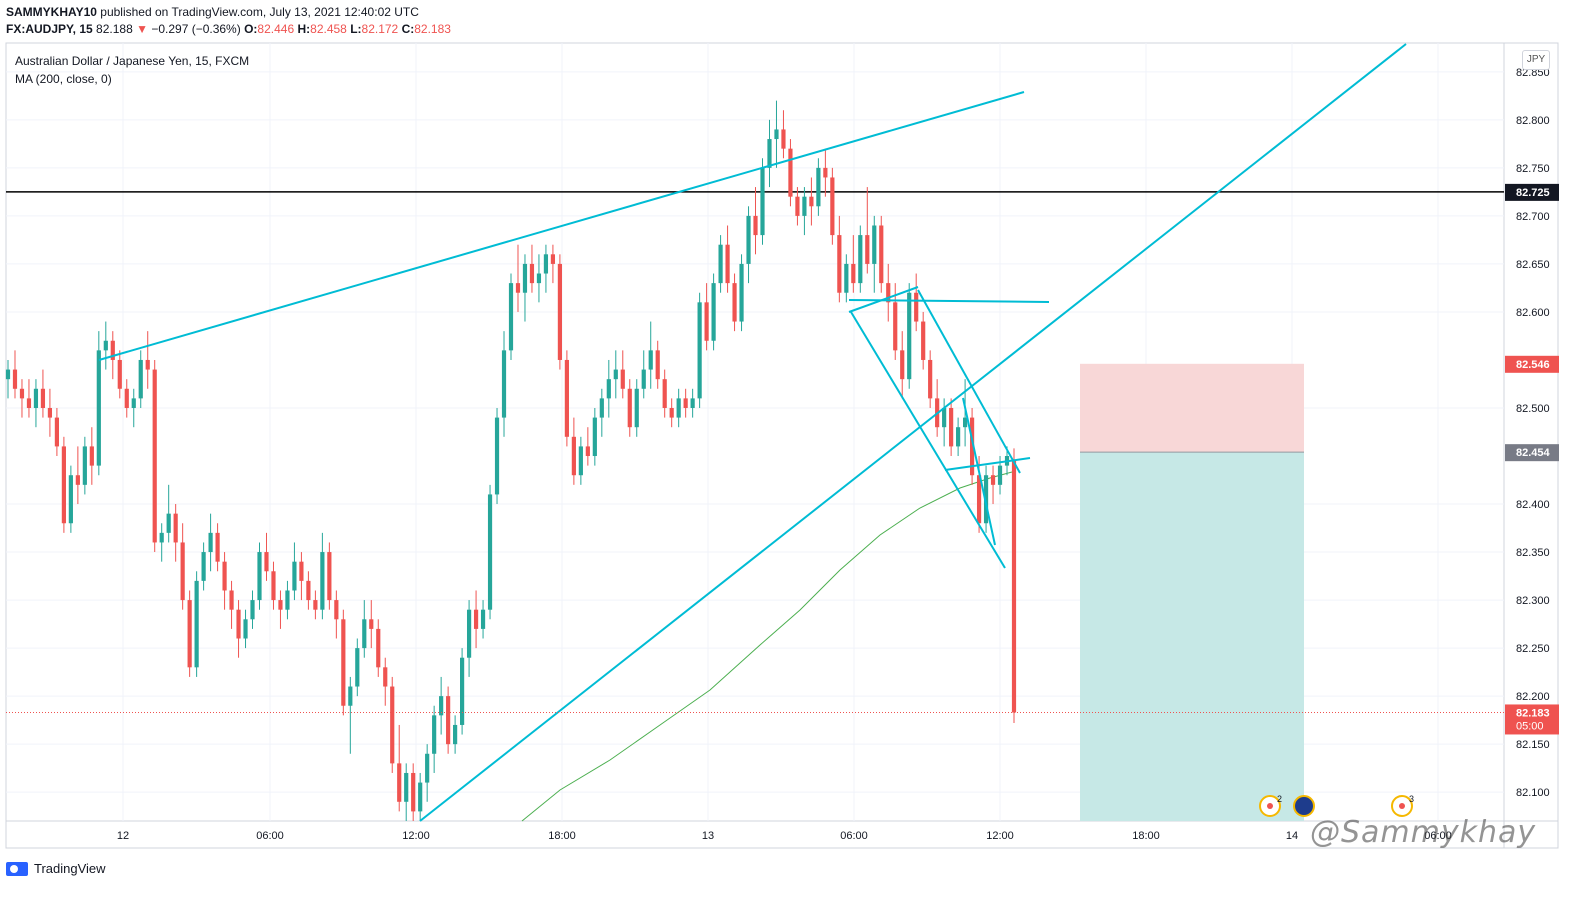  What do you see at coordinates (1533, 505) in the screenshot?
I see `y-tick-label: 82.400` at bounding box center [1533, 505].